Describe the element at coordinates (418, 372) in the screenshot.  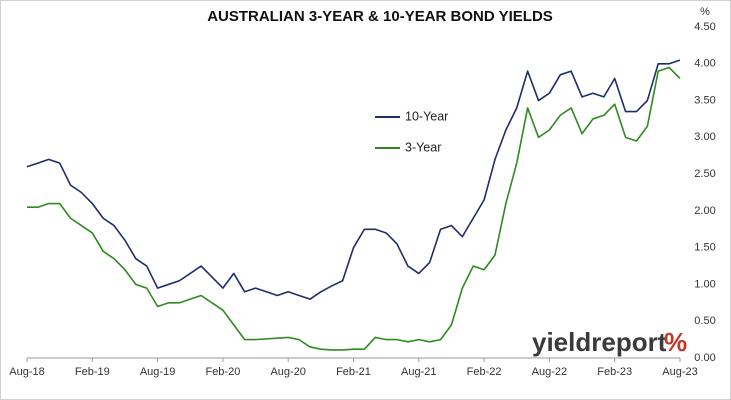
I see `x-tick-label: Aug-21` at that location.